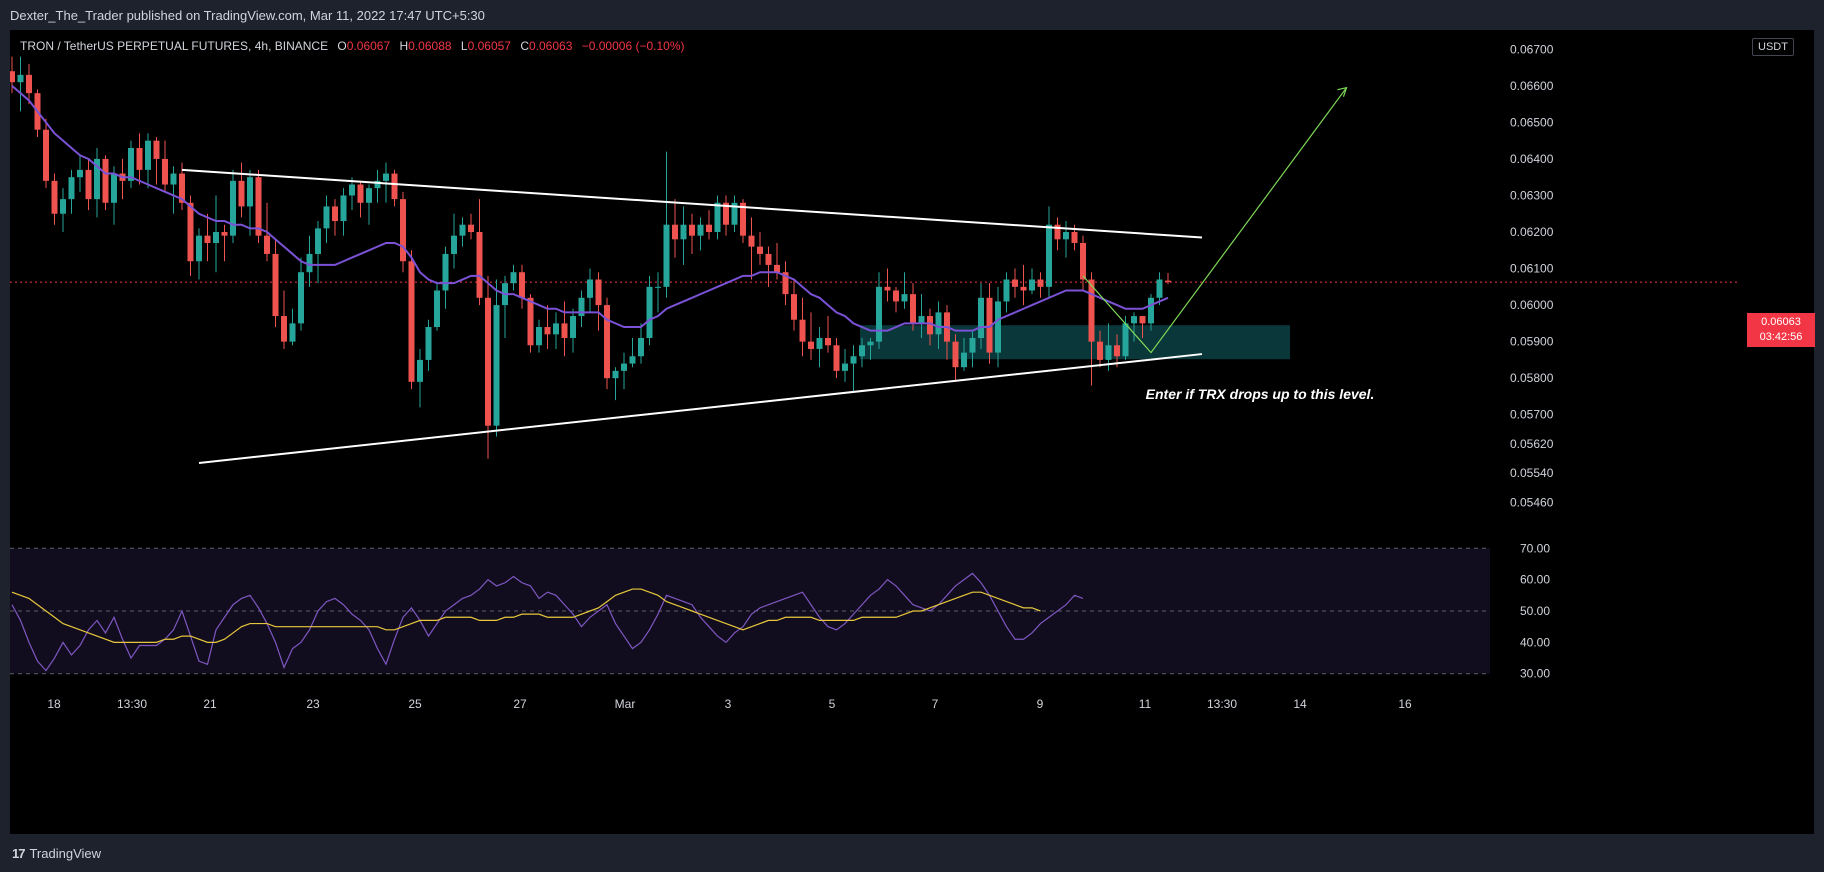  What do you see at coordinates (1532, 502) in the screenshot?
I see `price-axis-label: 0.05460` at bounding box center [1532, 502].